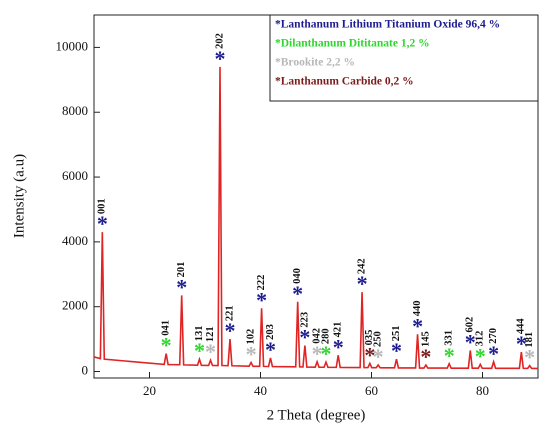 The height and width of the screenshot is (436, 555). What do you see at coordinates (361, 266) in the screenshot?
I see `peak-label: 242` at bounding box center [361, 266].